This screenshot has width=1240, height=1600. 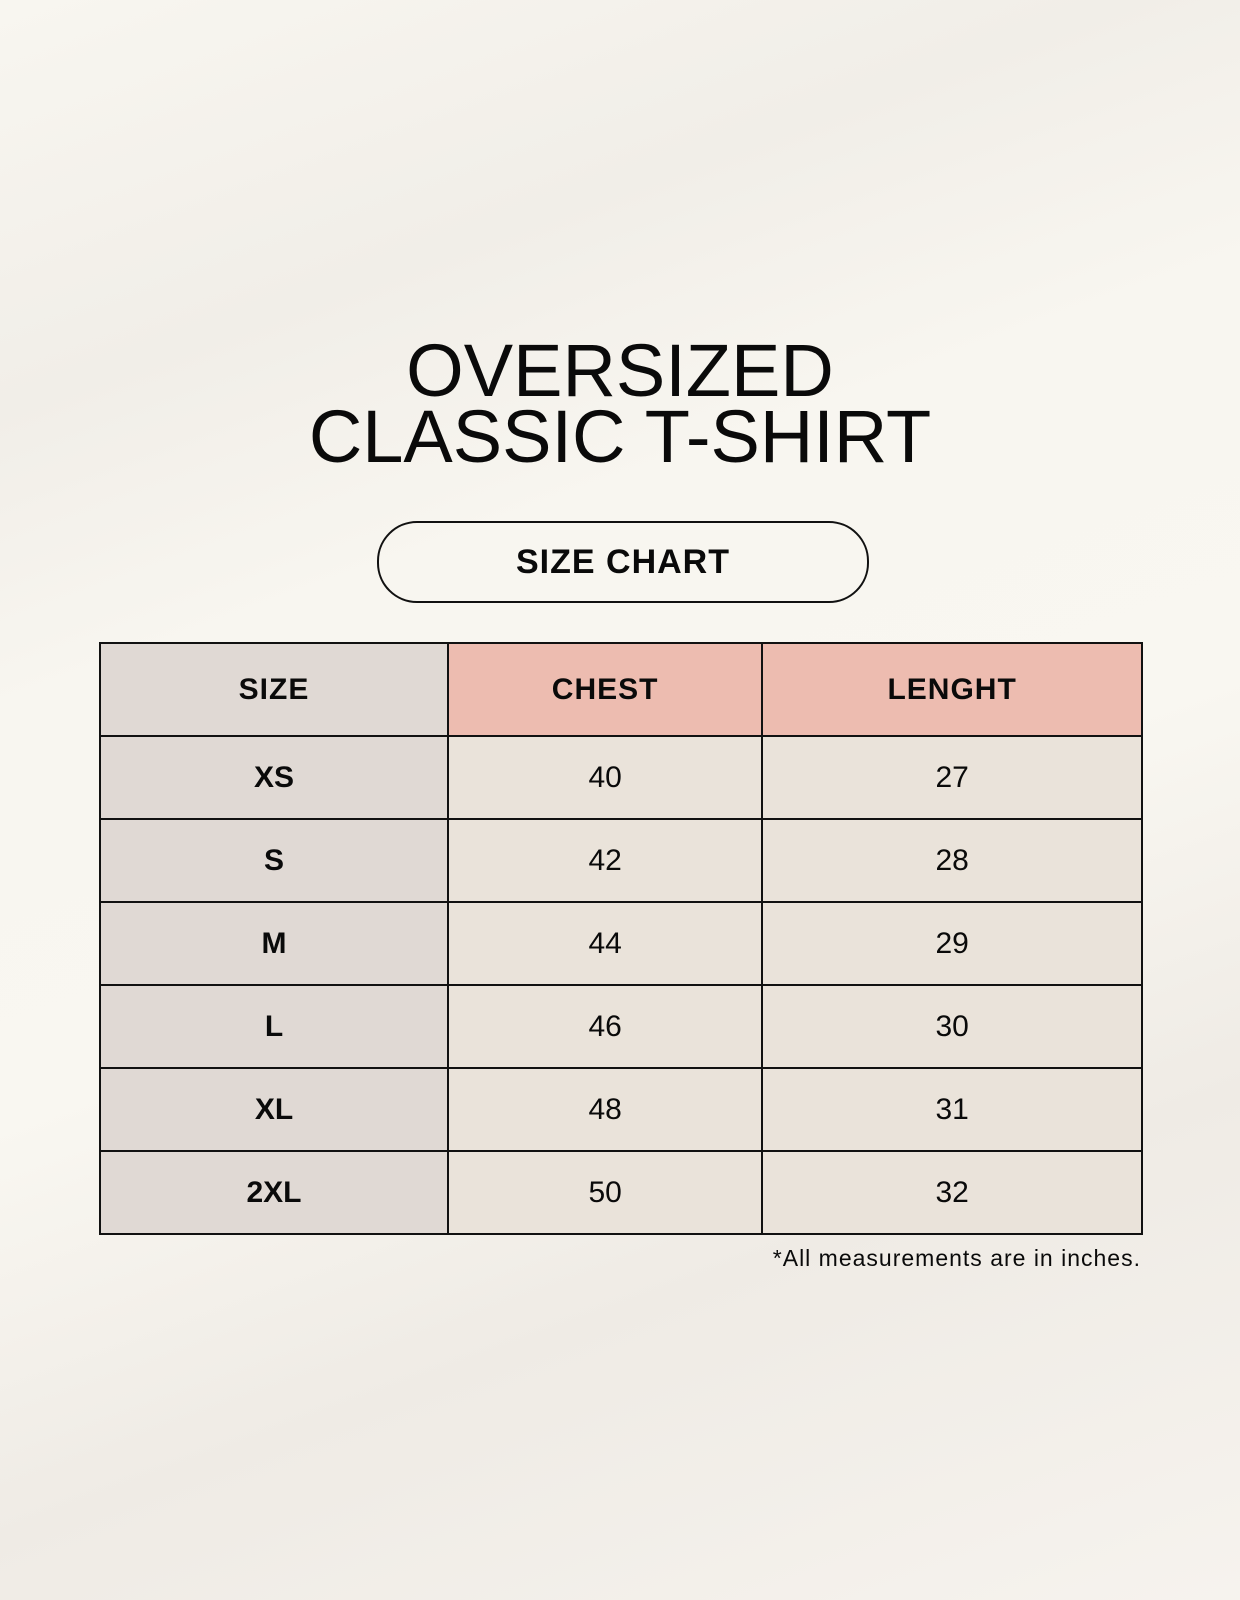 I want to click on table-row: XS 40 27, so click(x=621, y=777).